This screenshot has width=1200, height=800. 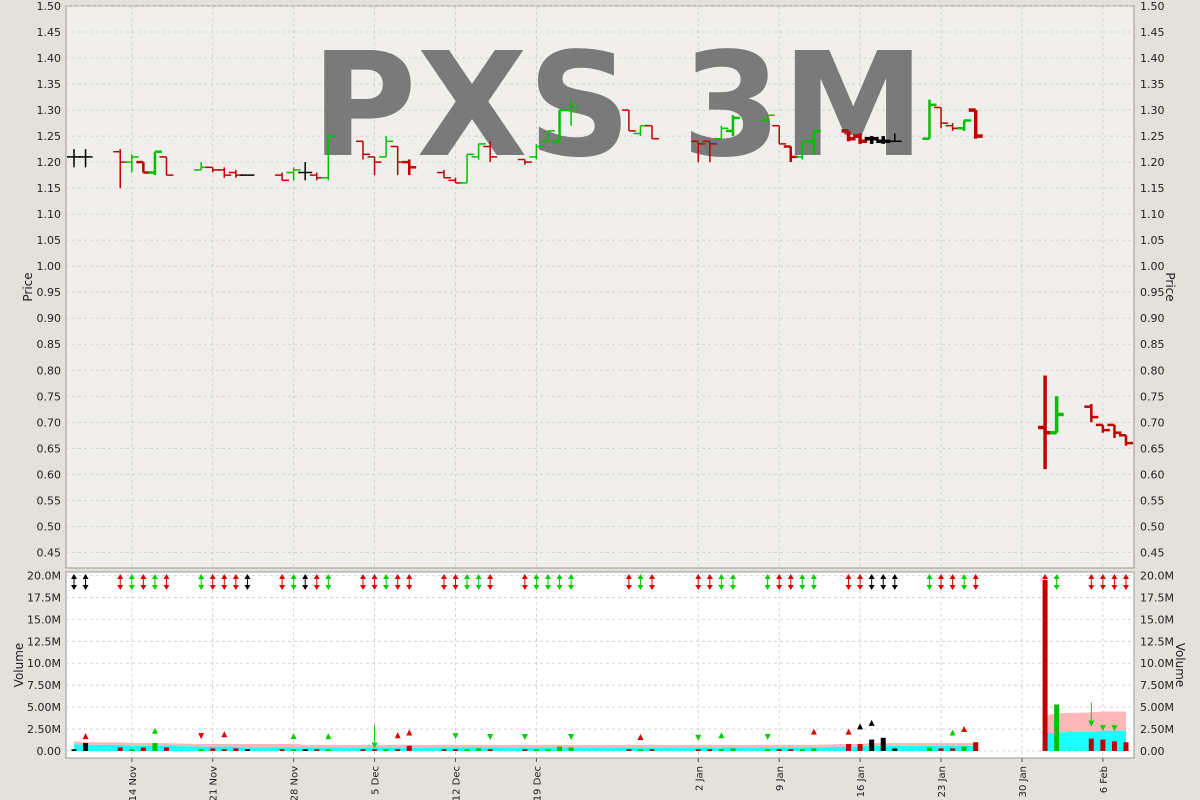 I want to click on price-tick-label: 1.10, so click(x=1152, y=214).